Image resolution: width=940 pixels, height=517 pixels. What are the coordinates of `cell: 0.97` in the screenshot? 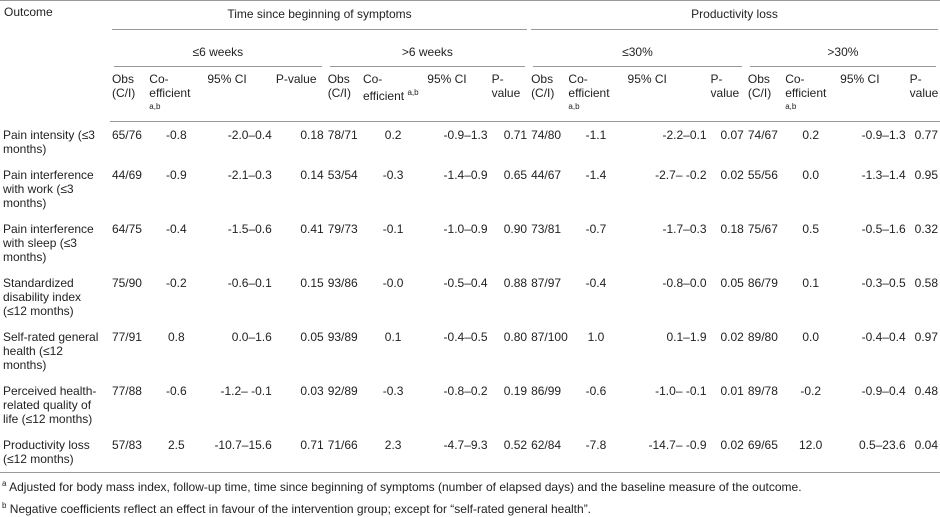 It's located at (926, 336).